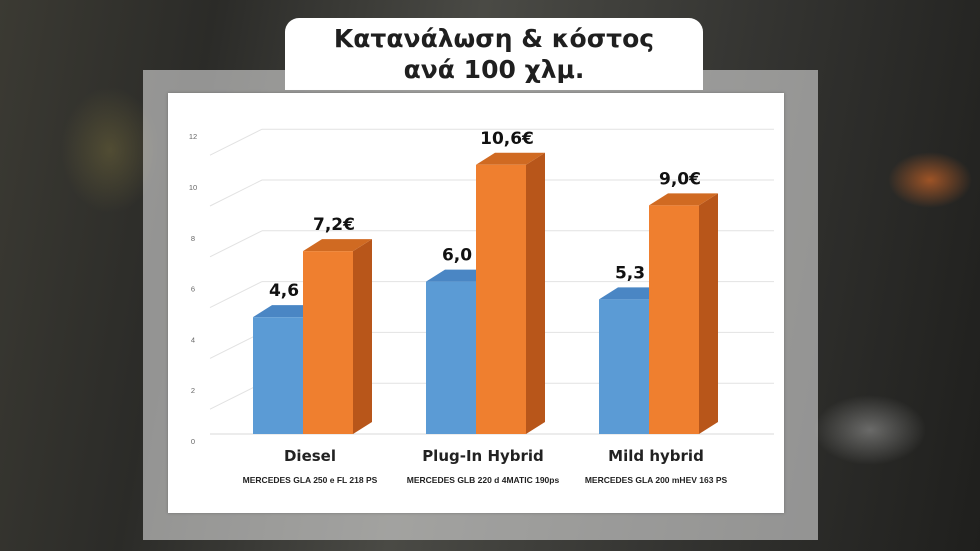 This screenshot has width=980, height=551. What do you see at coordinates (457, 256) in the screenshot?
I see `consumption-bar-value-label: 6,0` at bounding box center [457, 256].